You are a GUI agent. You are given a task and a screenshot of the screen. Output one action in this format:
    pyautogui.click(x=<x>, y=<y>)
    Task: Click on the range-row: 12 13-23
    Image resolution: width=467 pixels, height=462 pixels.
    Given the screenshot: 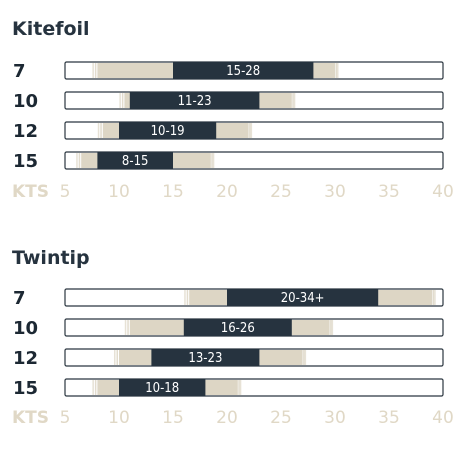 What is the action you would take?
    pyautogui.click(x=228, y=358)
    